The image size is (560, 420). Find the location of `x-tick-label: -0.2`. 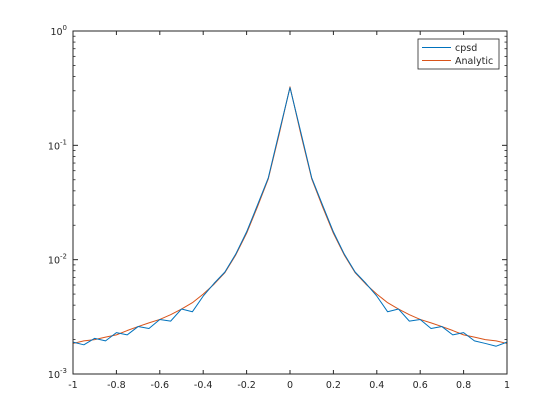

x-tick-label: -0.2 is located at coordinates (246, 385).